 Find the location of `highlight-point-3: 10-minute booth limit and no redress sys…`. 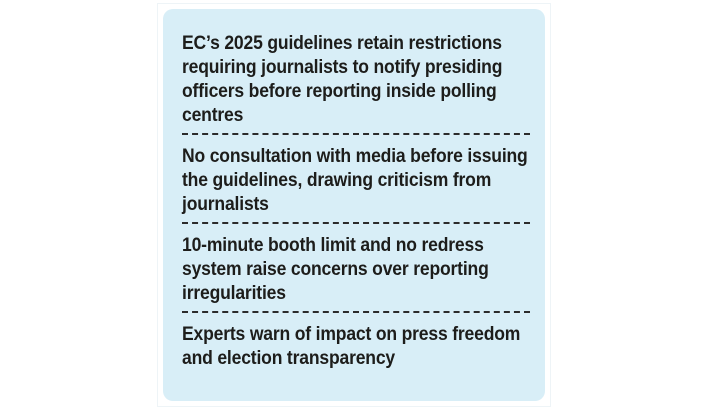

highlight-point-3: 10-minute booth limit and no redress sys… is located at coordinates (335, 269).